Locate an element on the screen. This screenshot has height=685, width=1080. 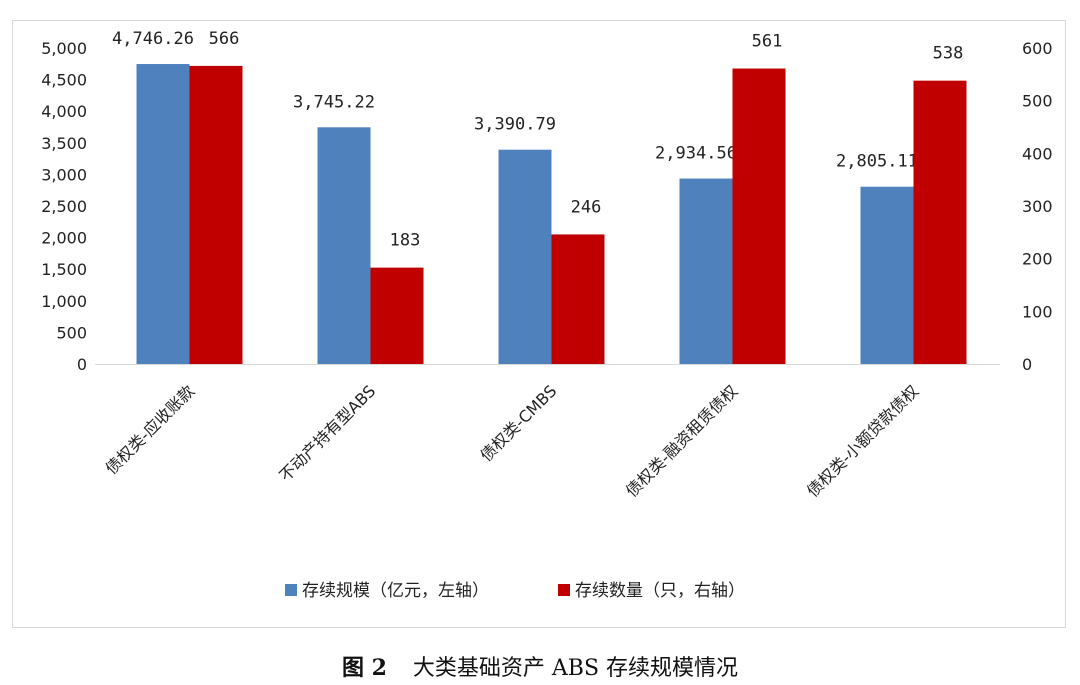
category-label: 不动产持有型ABS is located at coordinates (328, 433).